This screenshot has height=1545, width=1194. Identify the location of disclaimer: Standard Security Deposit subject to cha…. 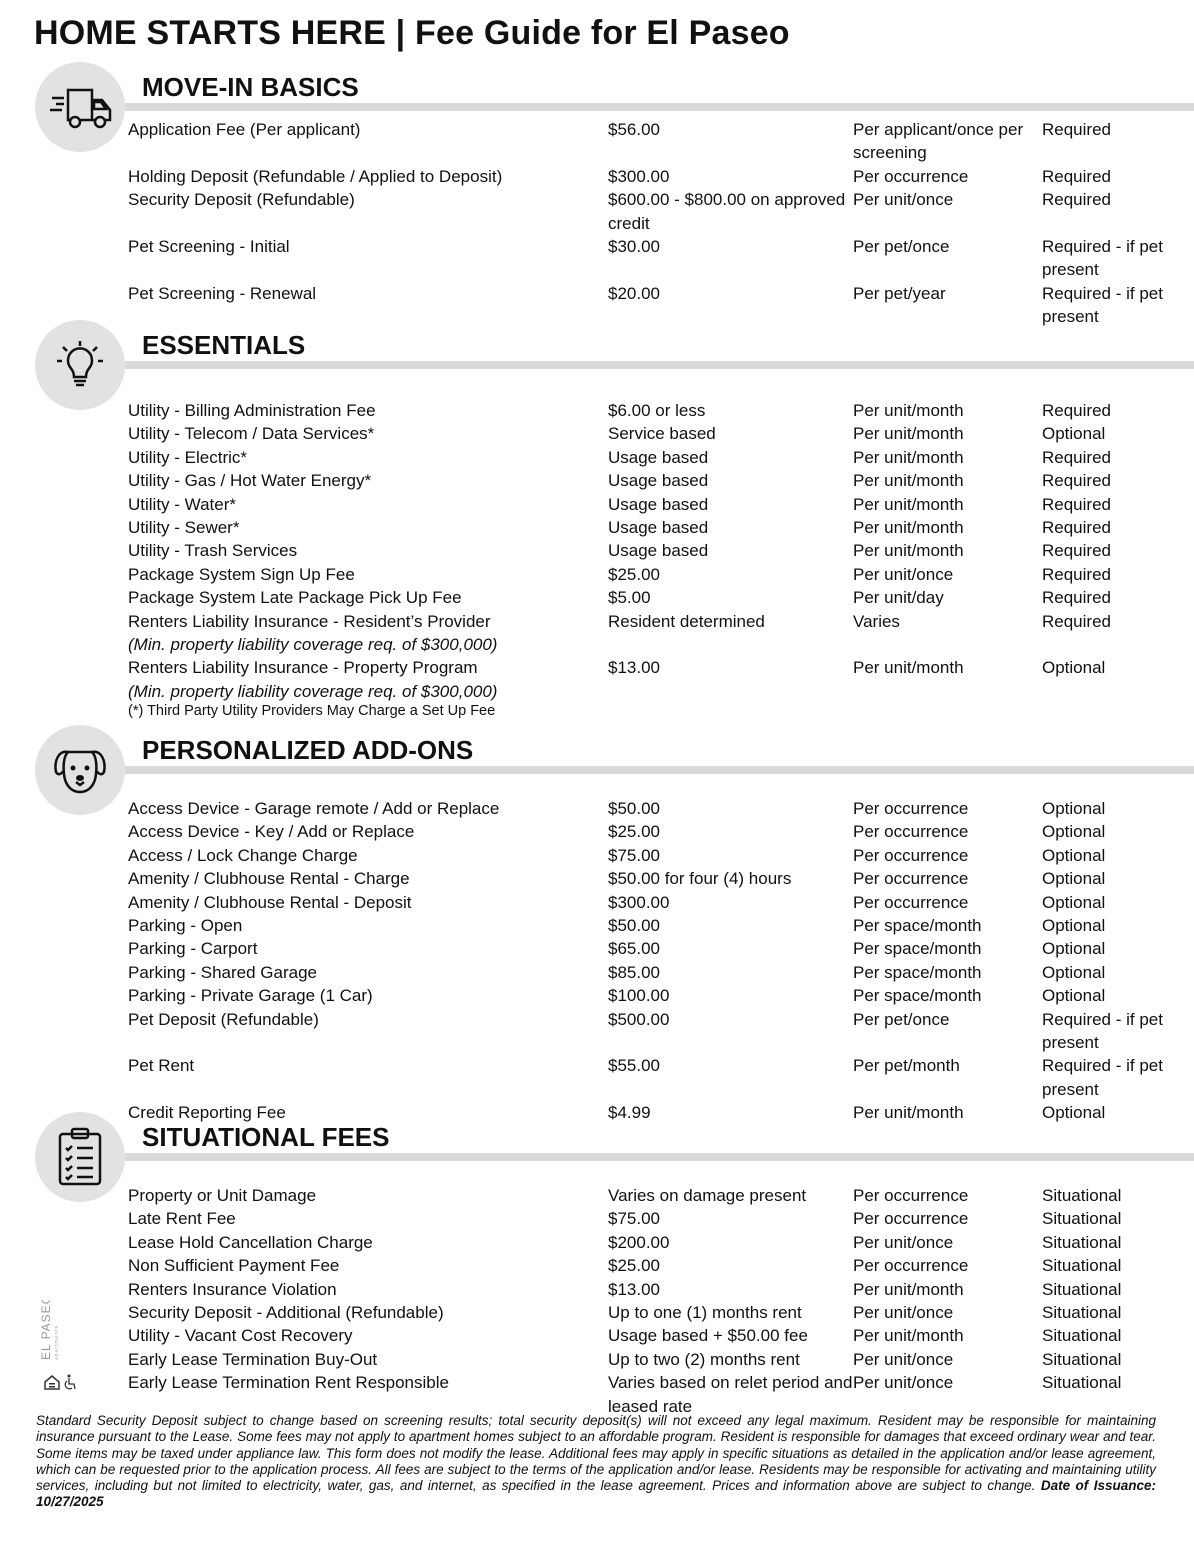
(596, 1462).